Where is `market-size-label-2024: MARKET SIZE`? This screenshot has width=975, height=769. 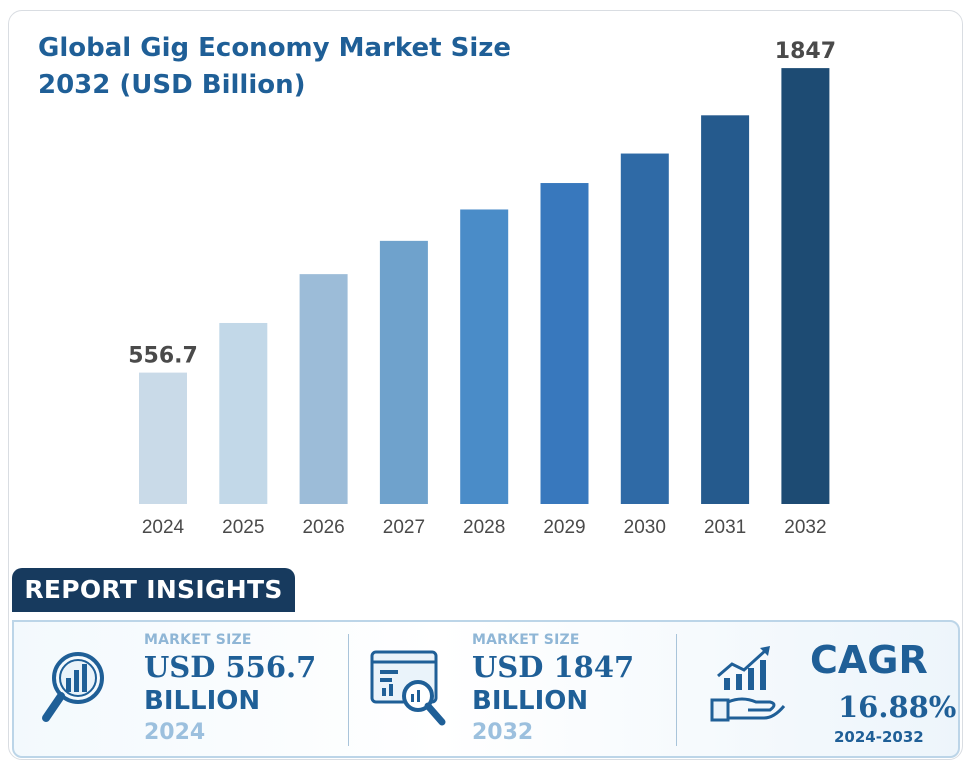
market-size-label-2024: MARKET SIZE is located at coordinates (198, 640).